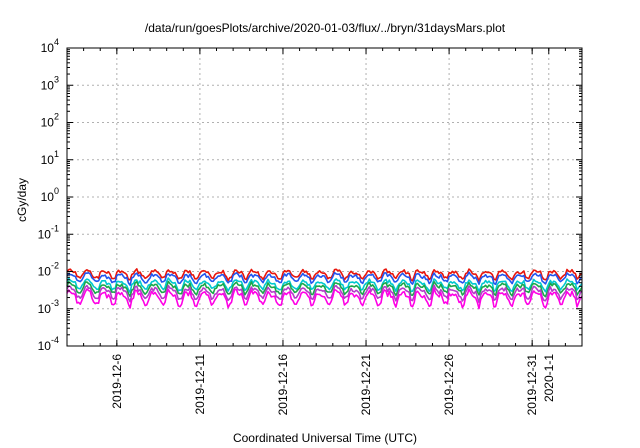 The width and height of the screenshot is (640, 448). What do you see at coordinates (48, 232) in the screenshot?
I see `y-tick-label: 10⁻¹` at bounding box center [48, 232].